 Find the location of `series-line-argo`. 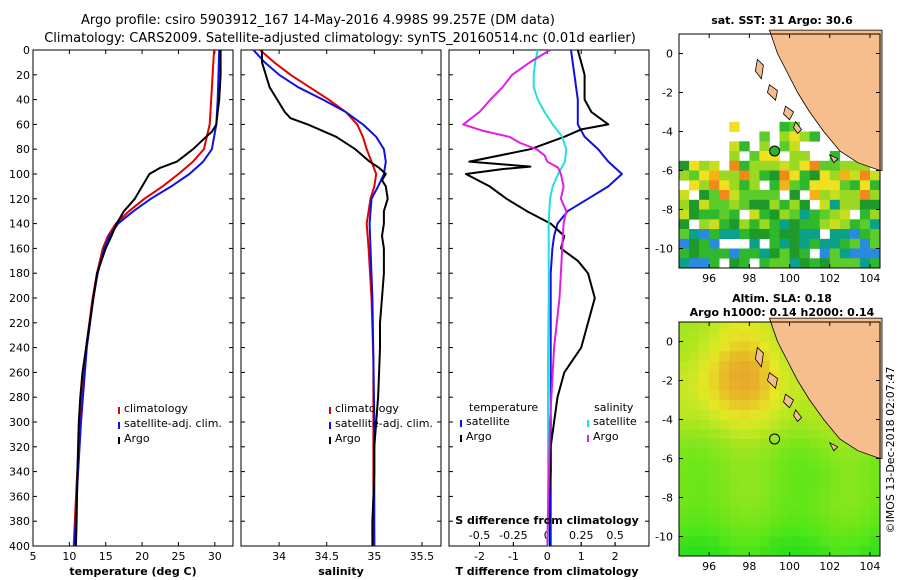

series-line-argo is located at coordinates (148, 298).